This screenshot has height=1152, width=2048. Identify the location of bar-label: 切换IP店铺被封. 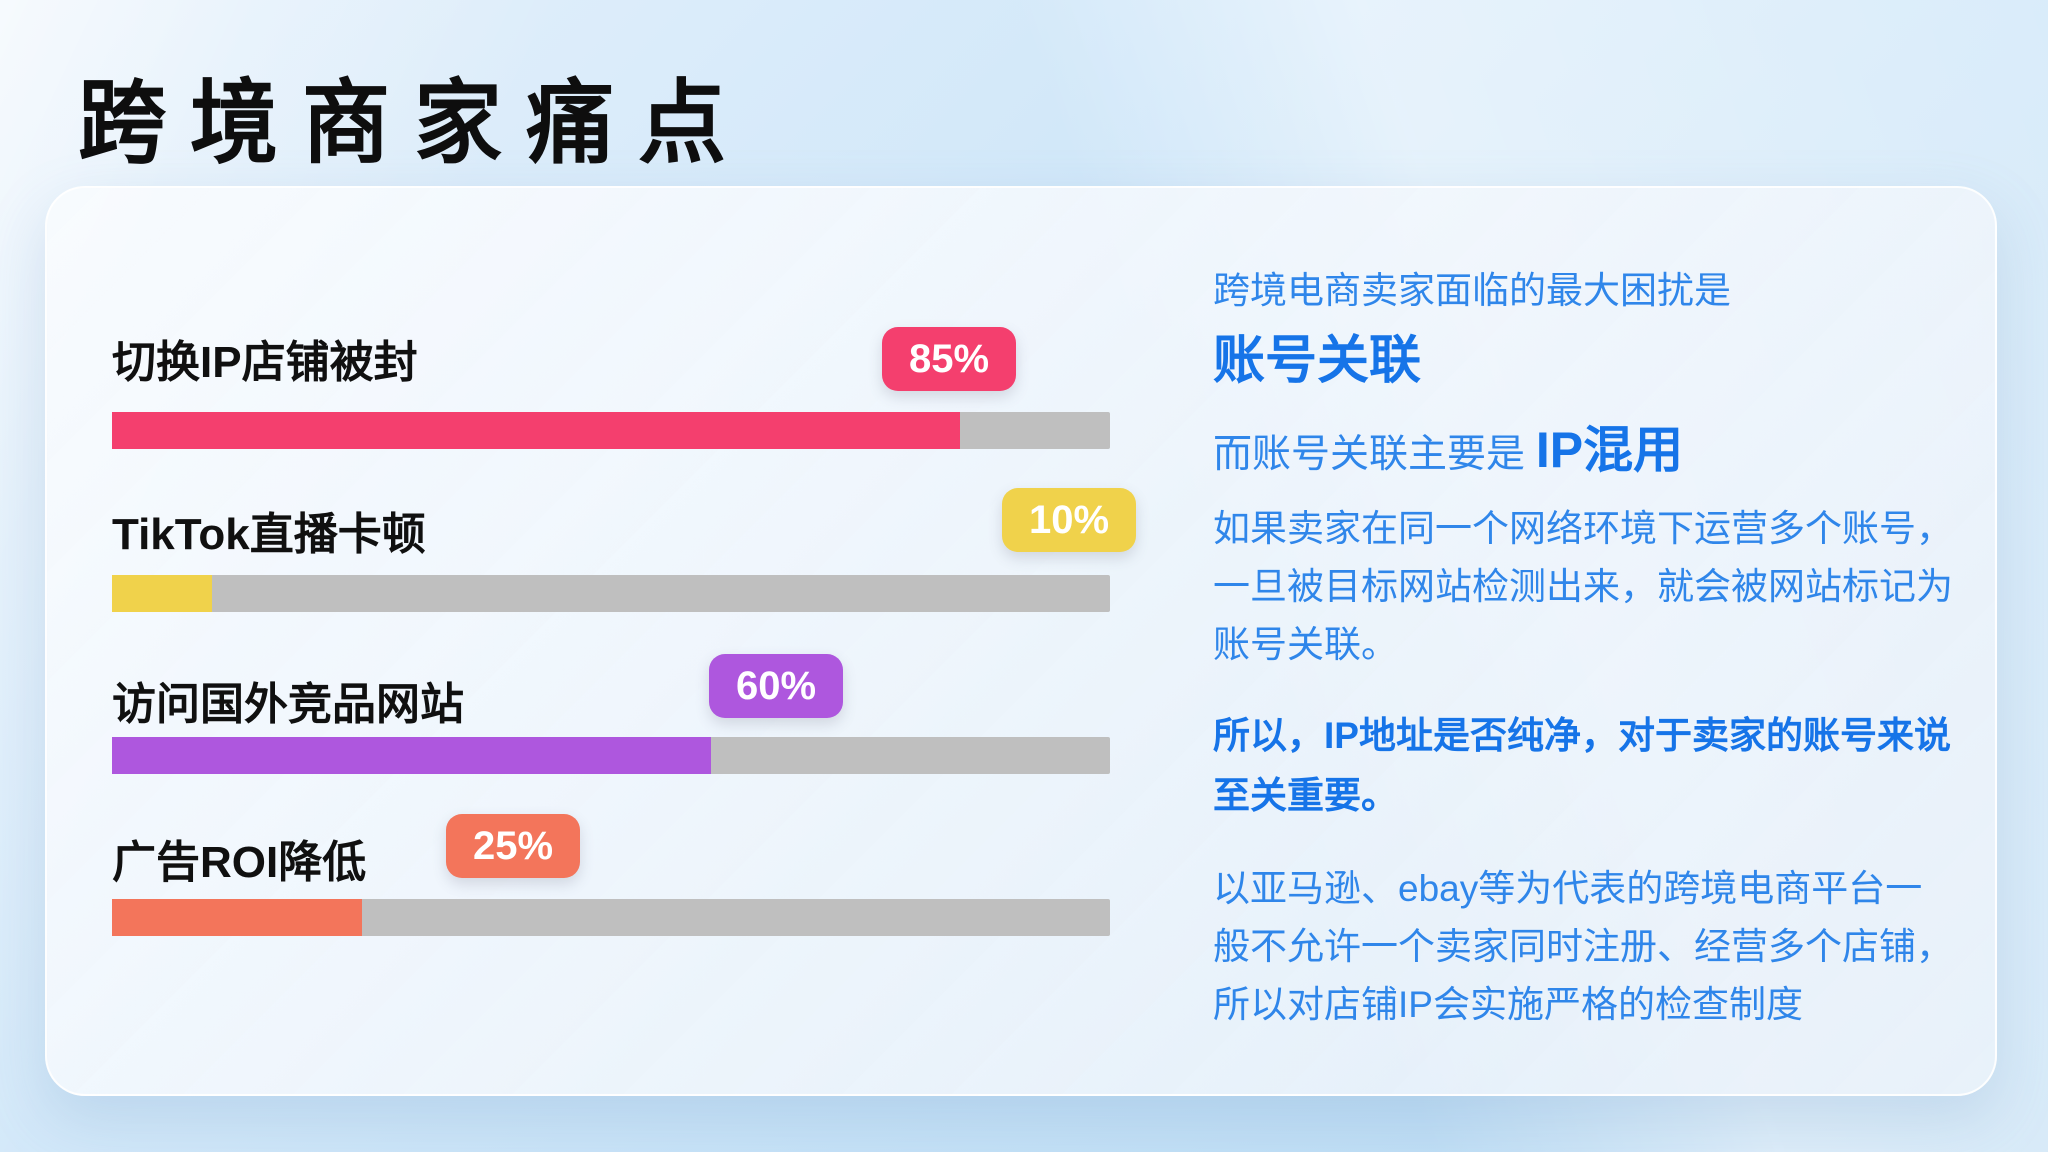
(265, 362).